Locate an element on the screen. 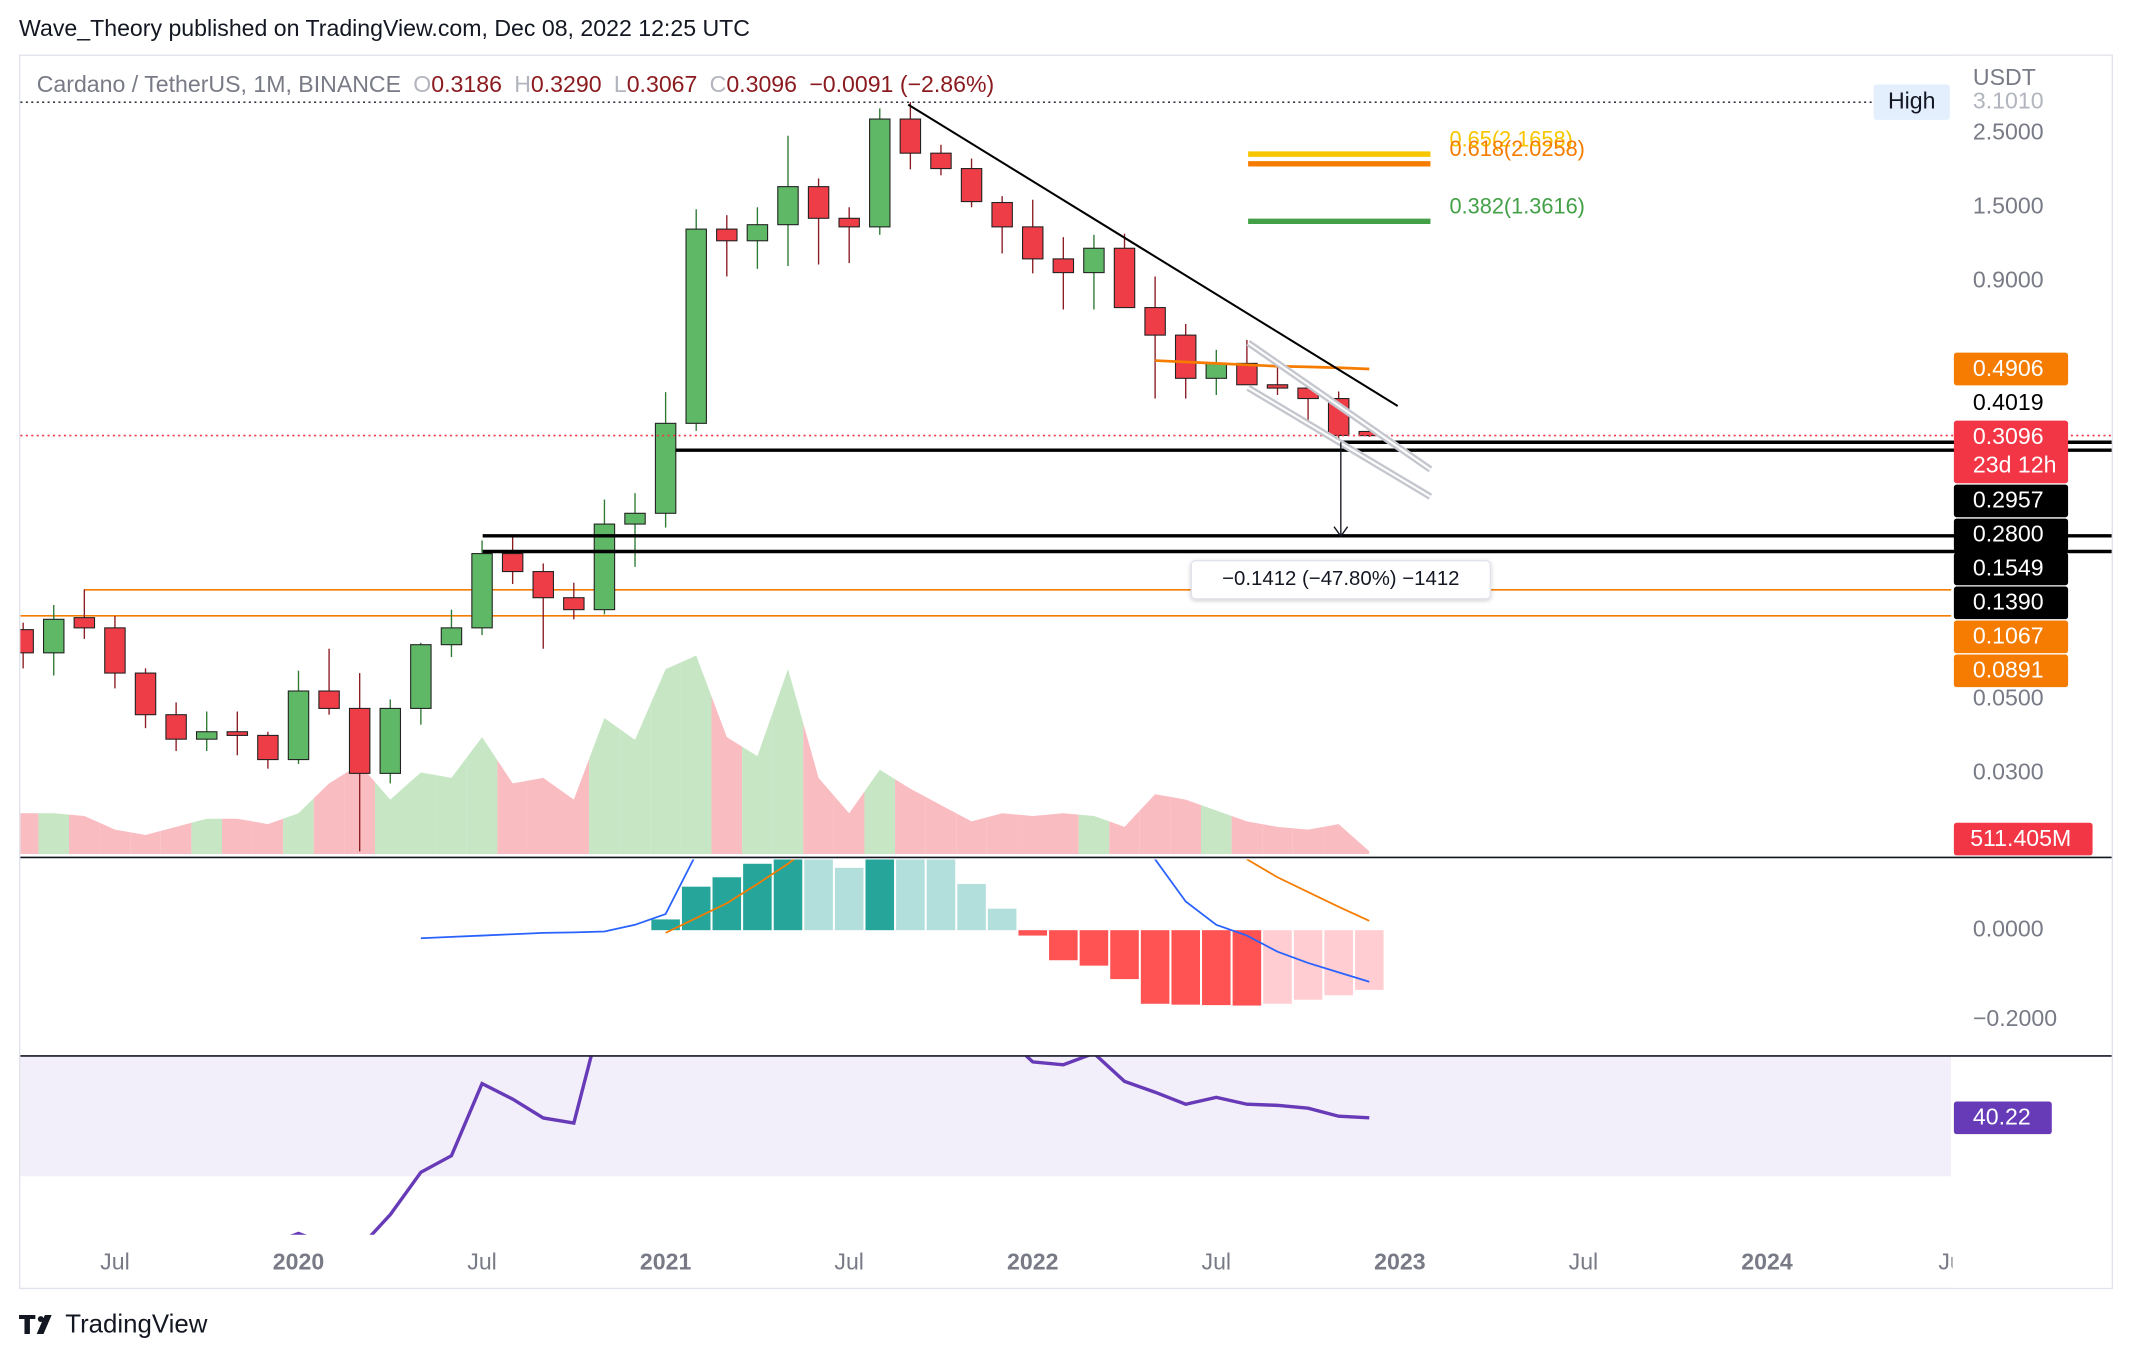  measure-label: −0.1412 (−47.80%) −1412 is located at coordinates (1340, 579).